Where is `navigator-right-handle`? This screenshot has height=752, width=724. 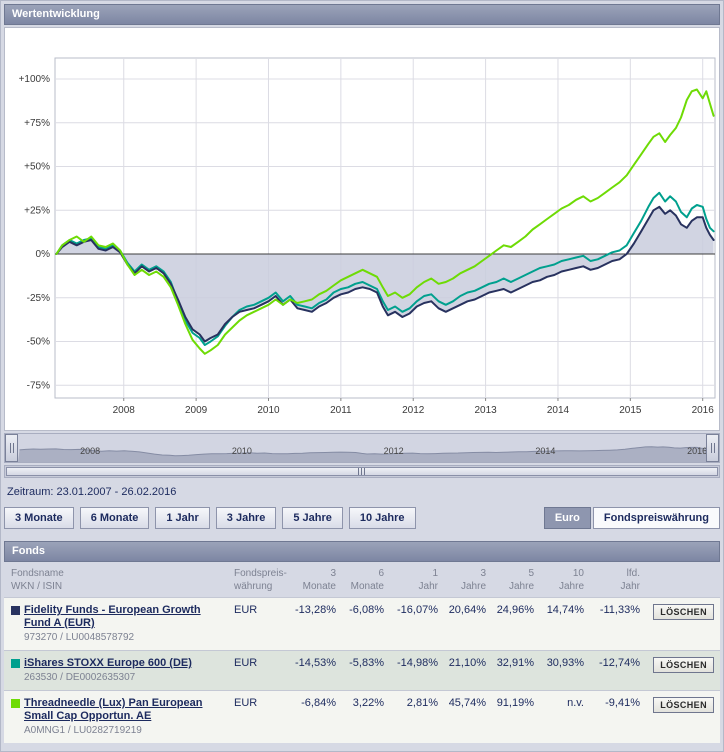 navigator-right-handle is located at coordinates (712, 448).